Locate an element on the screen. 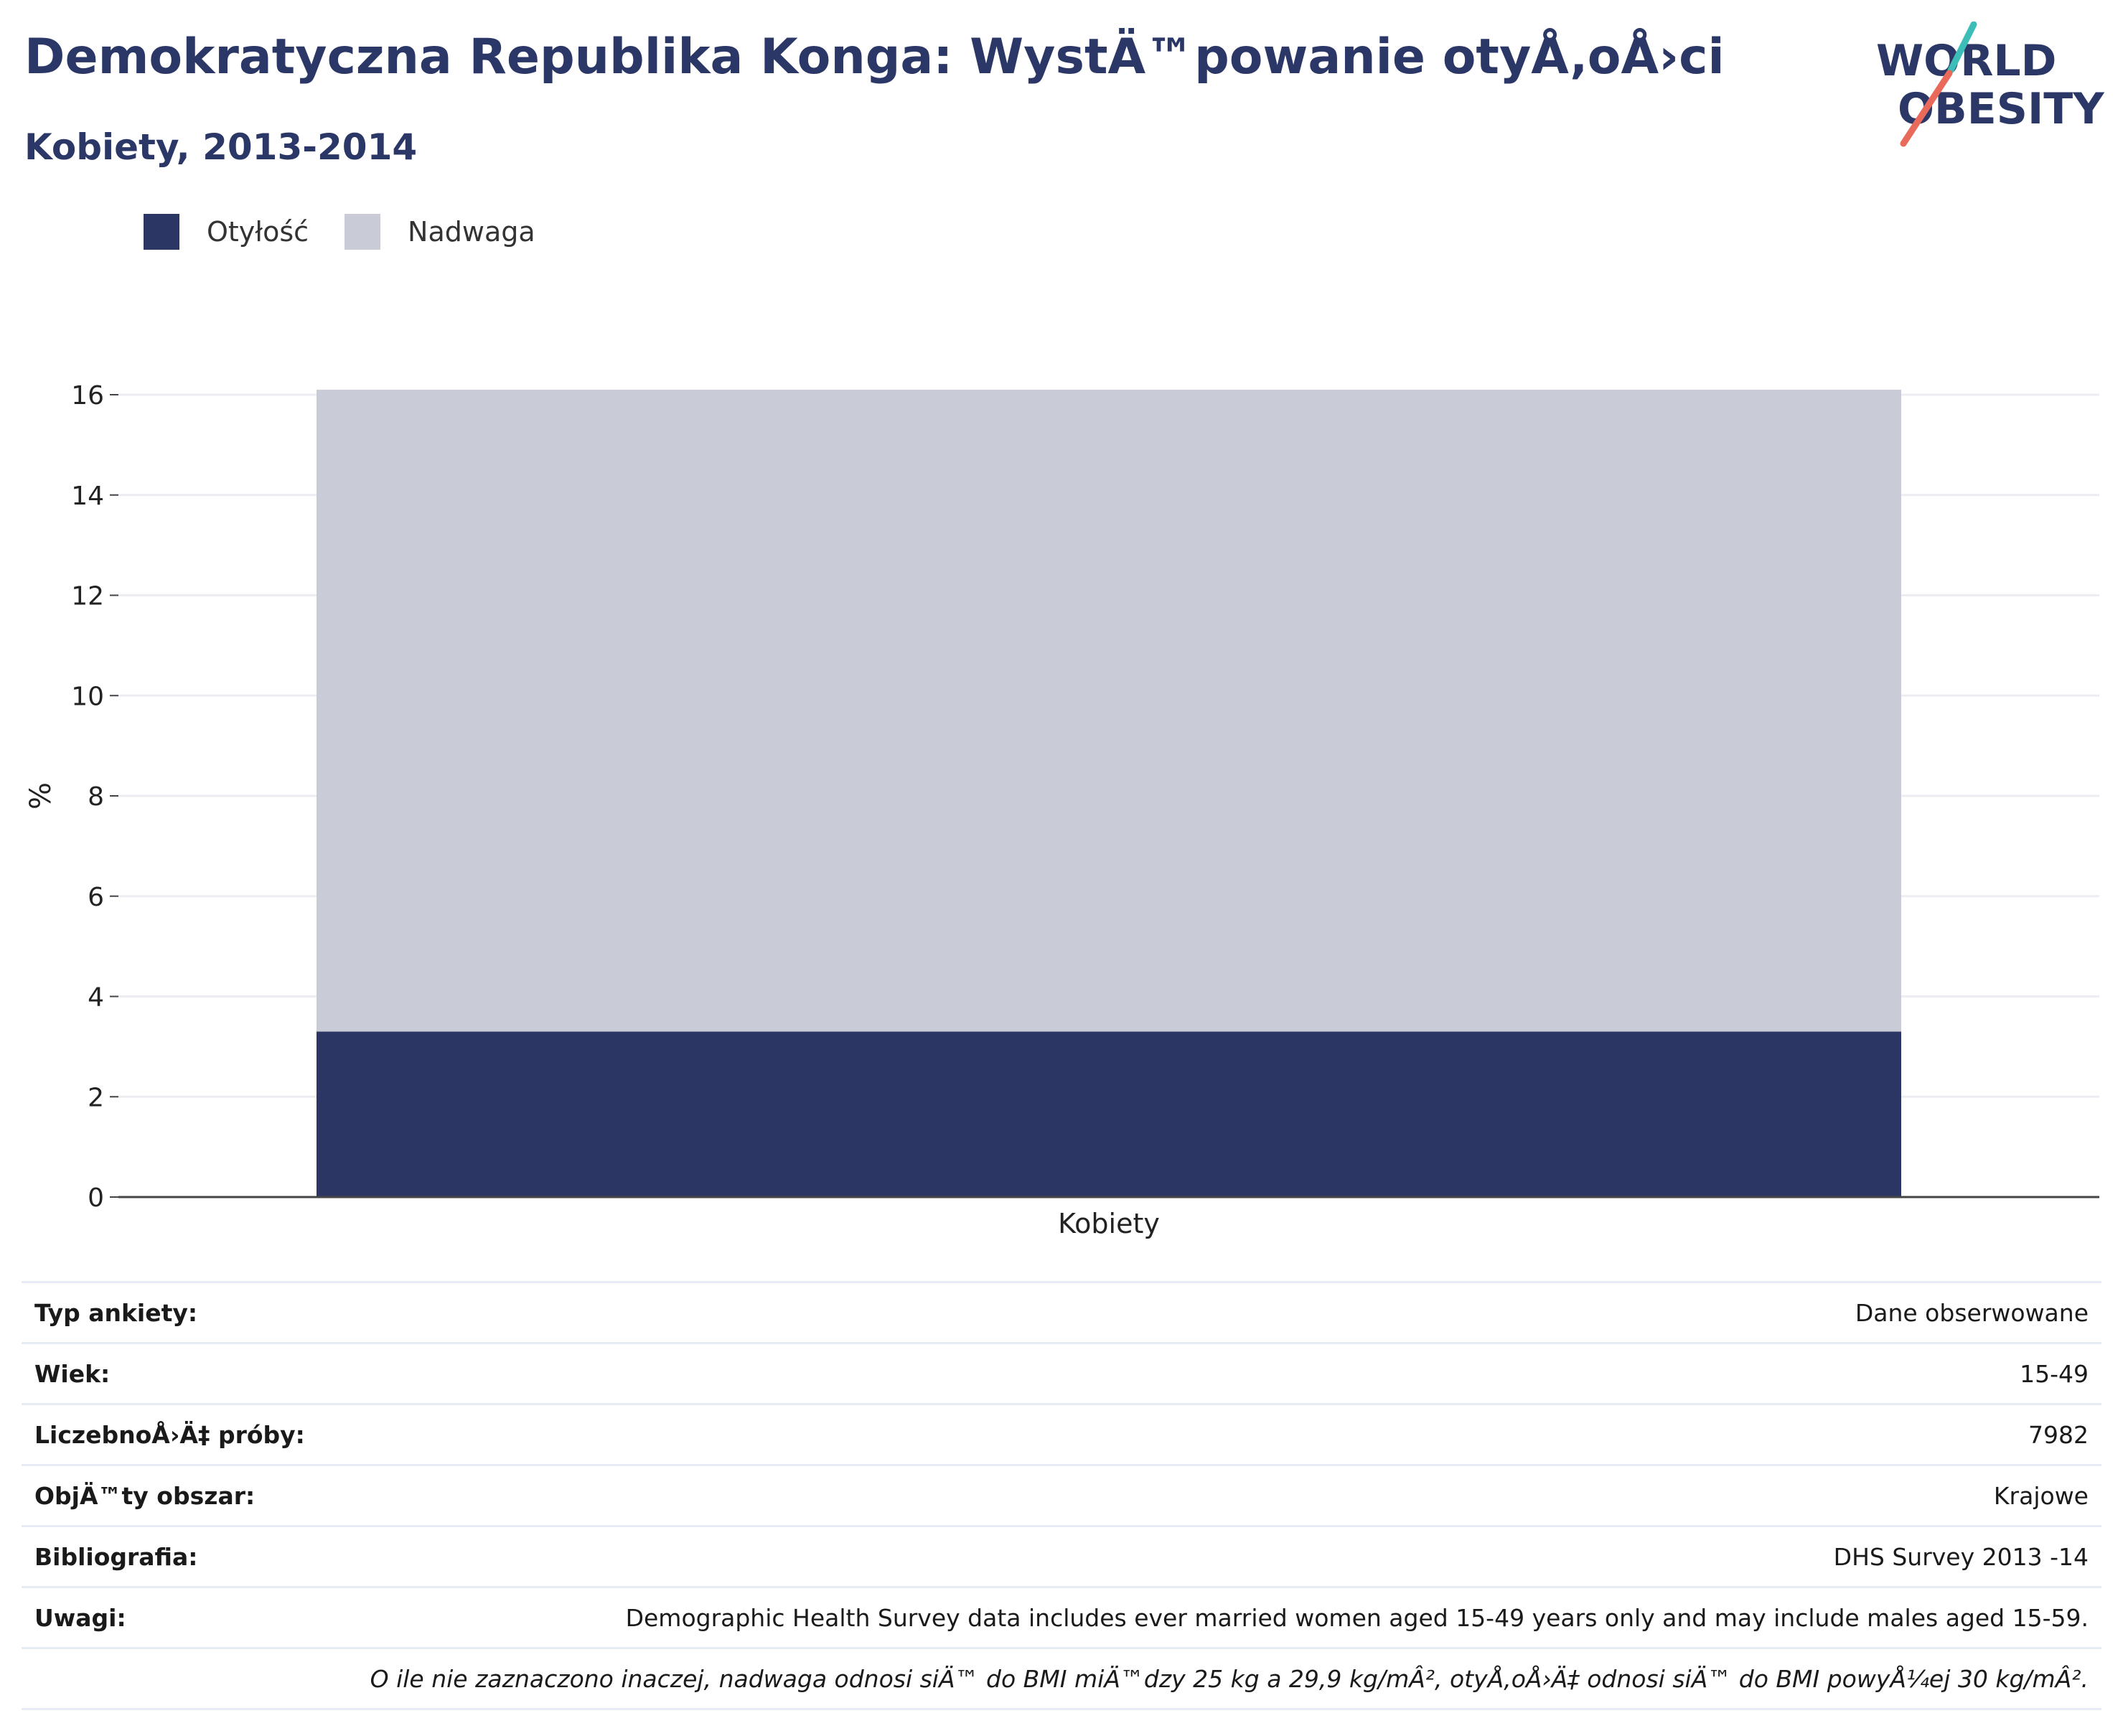 The width and height of the screenshot is (2123, 1736). y-tick-label: 14 is located at coordinates (87, 496).